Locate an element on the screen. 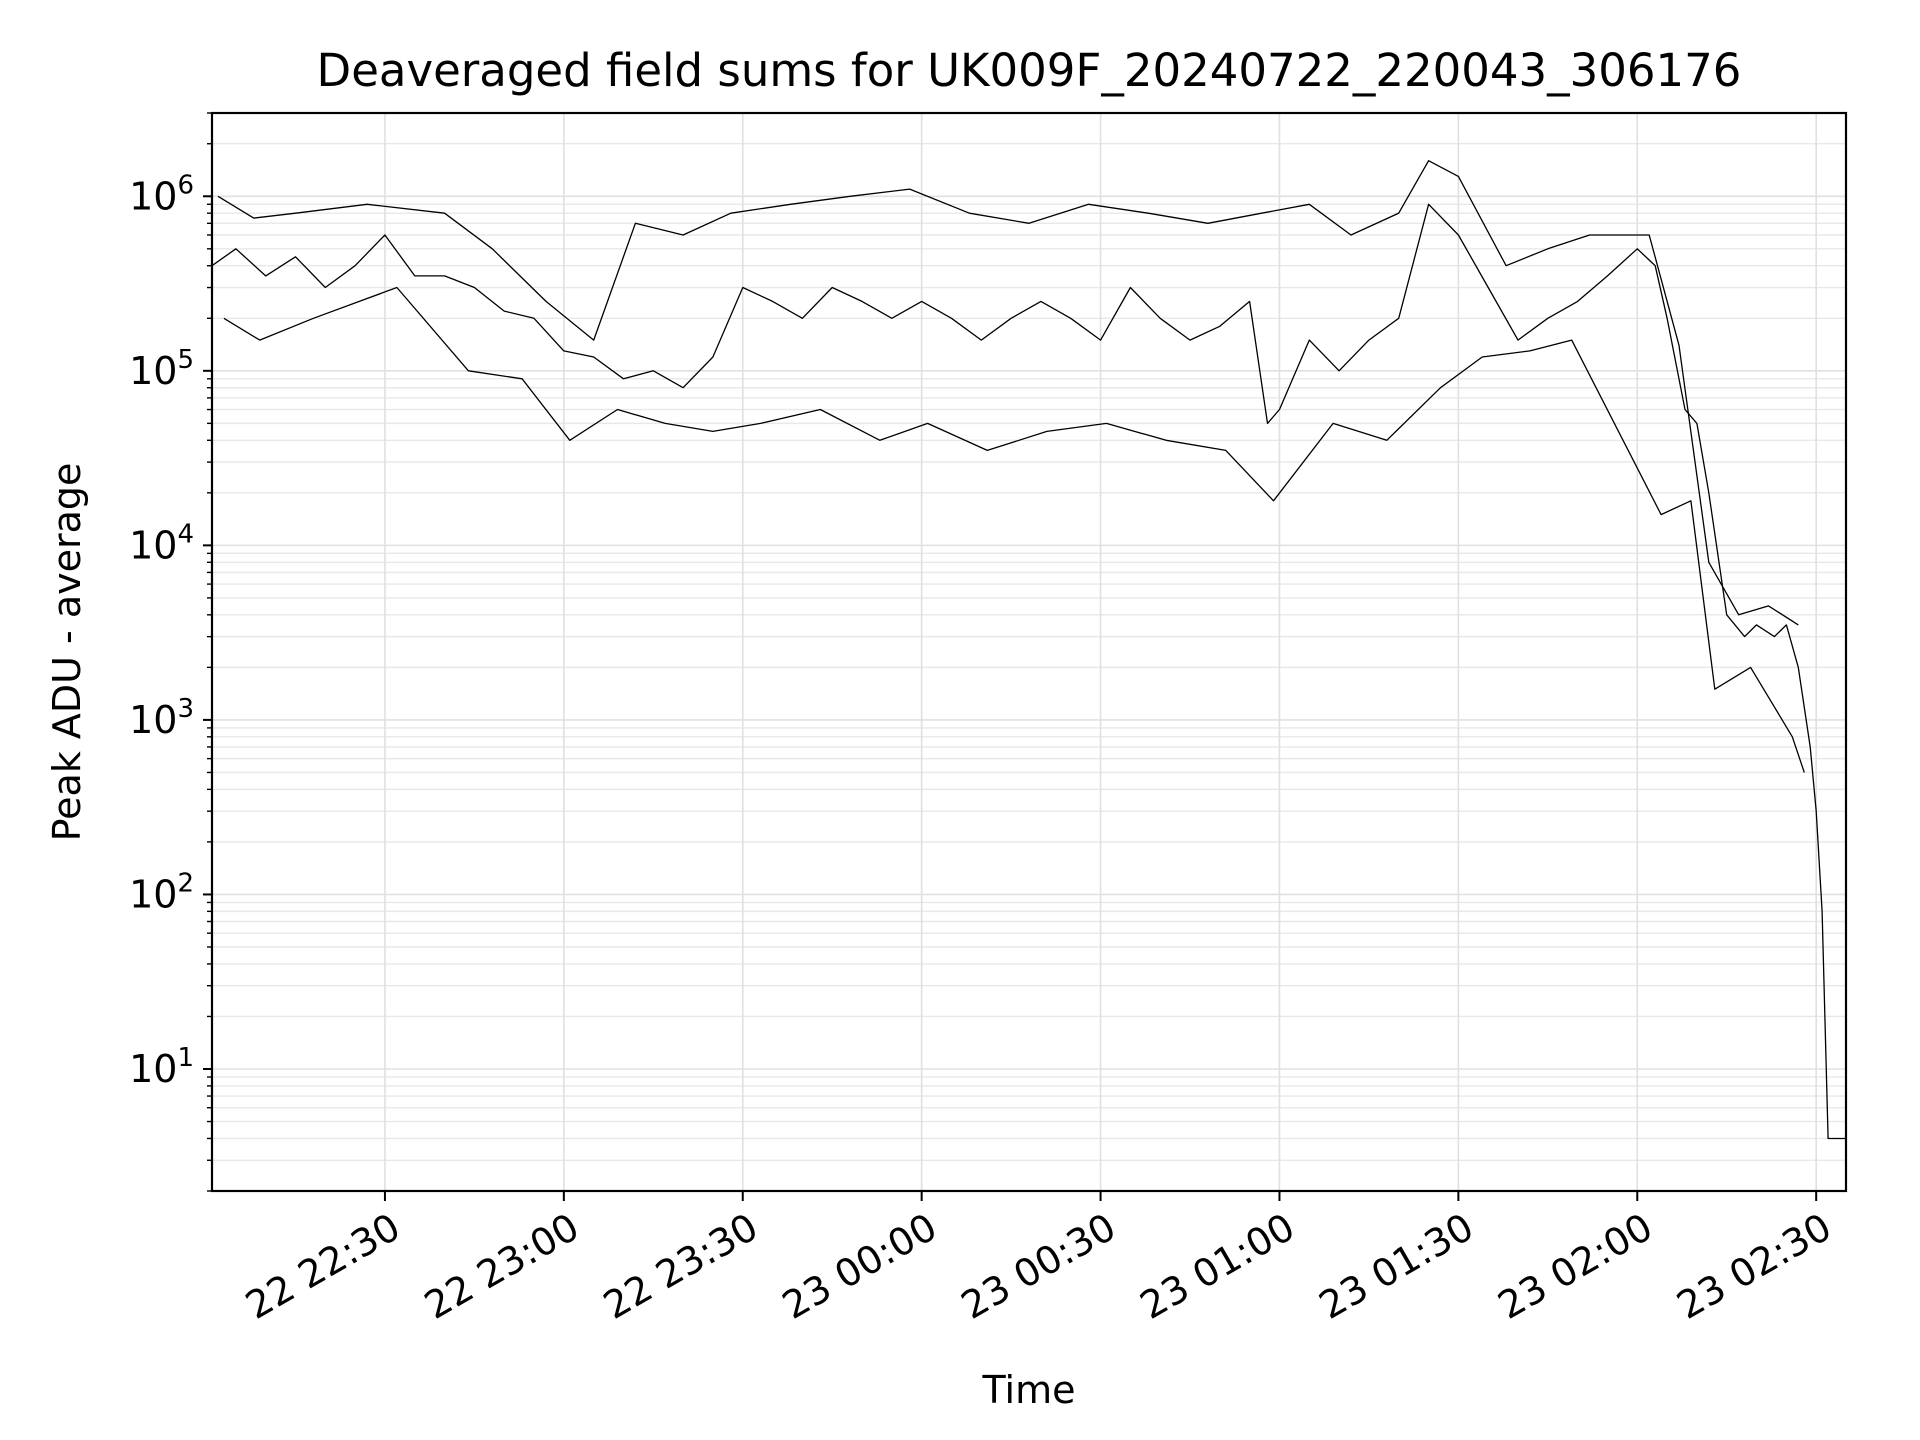 This screenshot has width=1920, height=1440. y-tick-label: 102 is located at coordinates (161, 892).